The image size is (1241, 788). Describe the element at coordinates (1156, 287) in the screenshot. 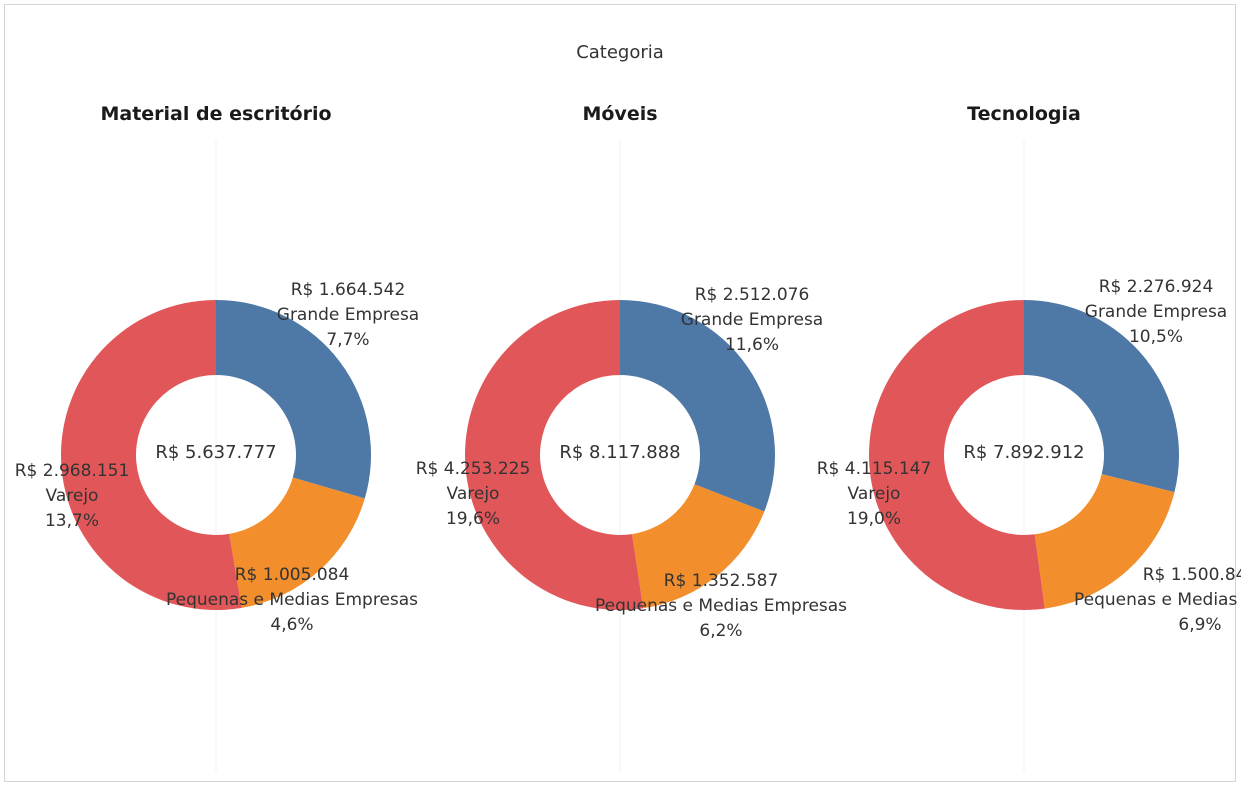

I see `slice-value-label: R$ 2.276.924` at that location.